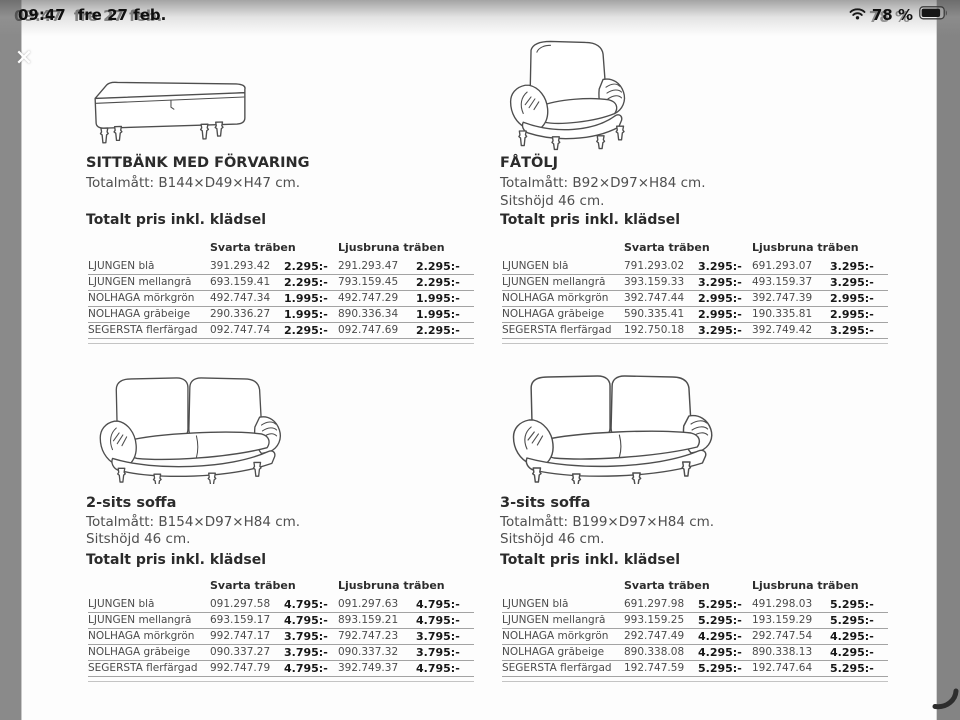 The height and width of the screenshot is (720, 960). Describe the element at coordinates (187, 429) in the screenshot. I see `two-seat-sofa-illustration` at that location.